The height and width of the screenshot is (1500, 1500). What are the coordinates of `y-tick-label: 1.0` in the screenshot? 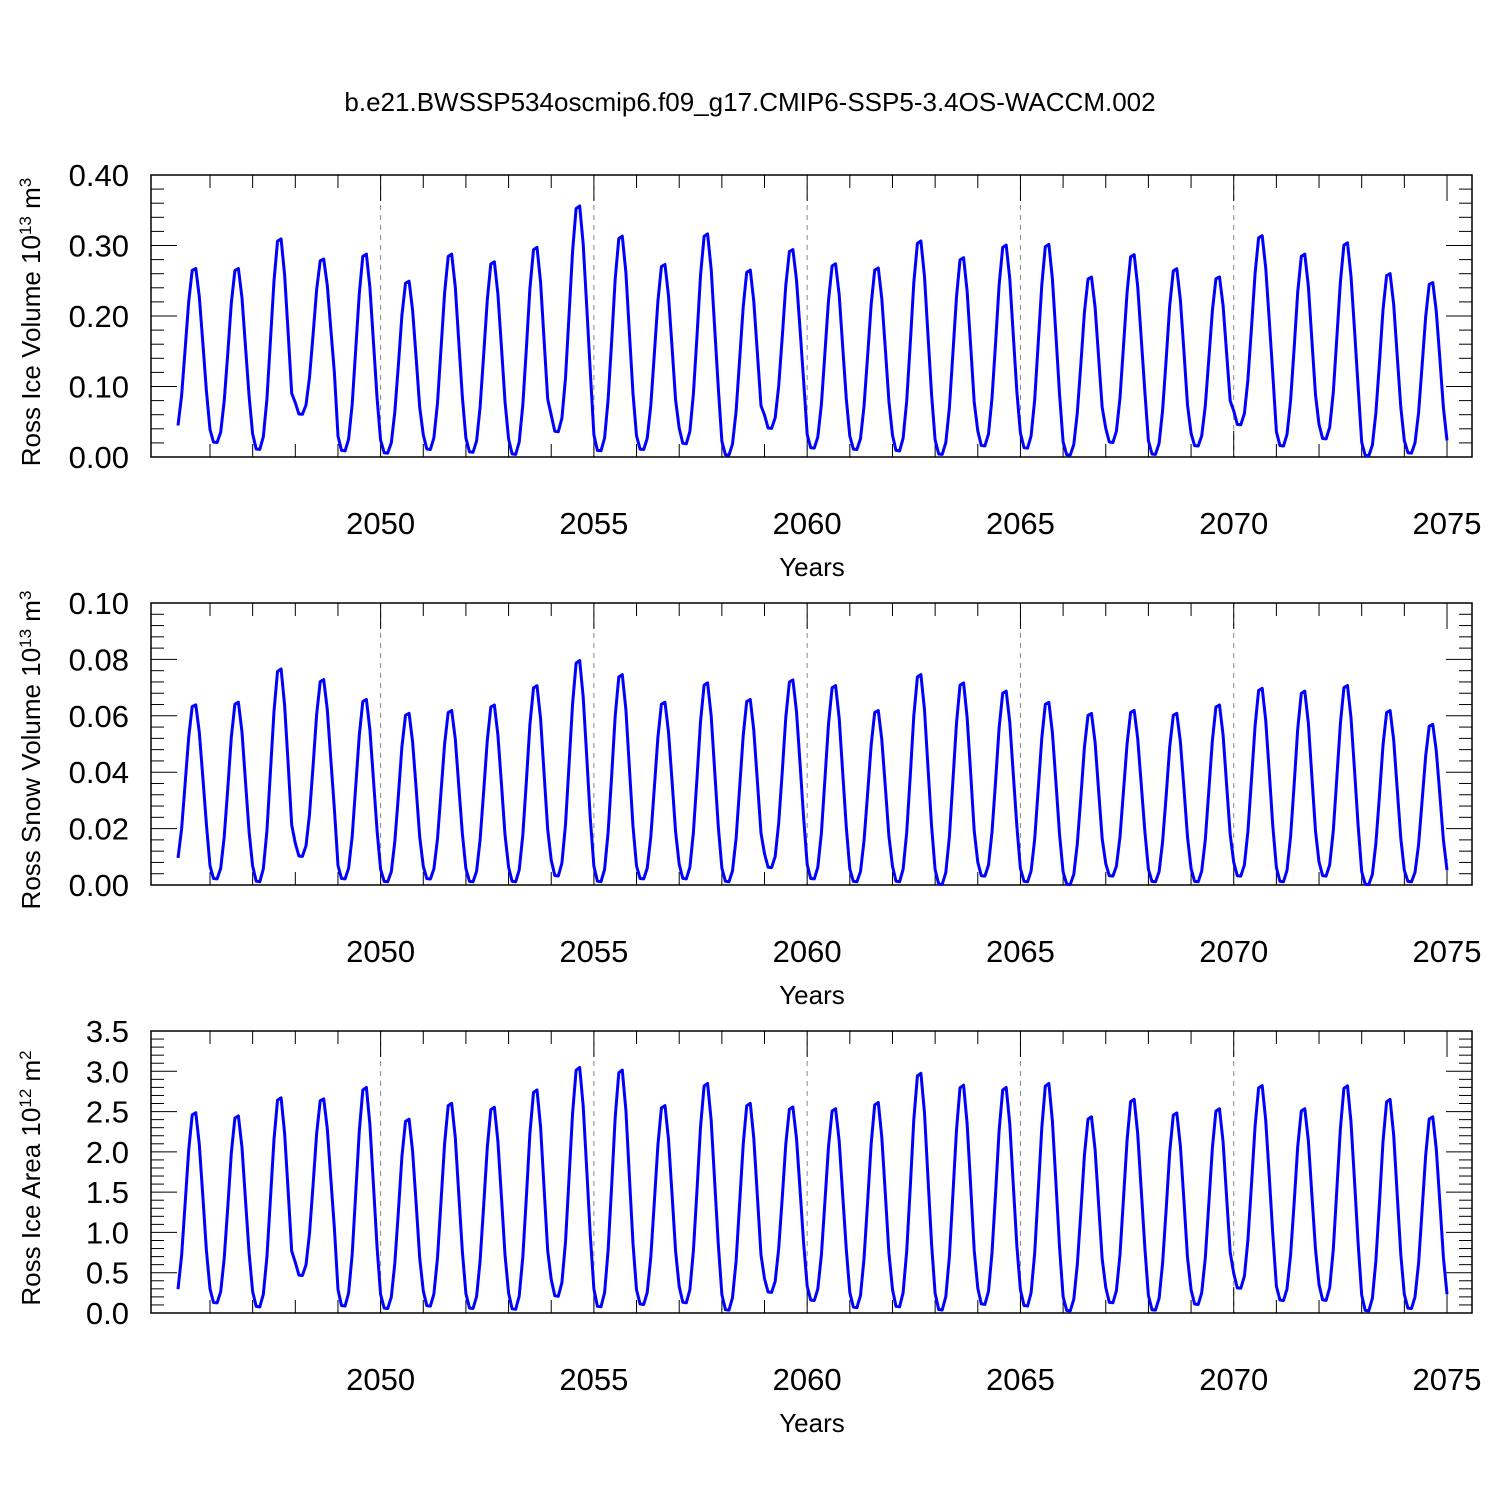 It's located at (107, 1232).